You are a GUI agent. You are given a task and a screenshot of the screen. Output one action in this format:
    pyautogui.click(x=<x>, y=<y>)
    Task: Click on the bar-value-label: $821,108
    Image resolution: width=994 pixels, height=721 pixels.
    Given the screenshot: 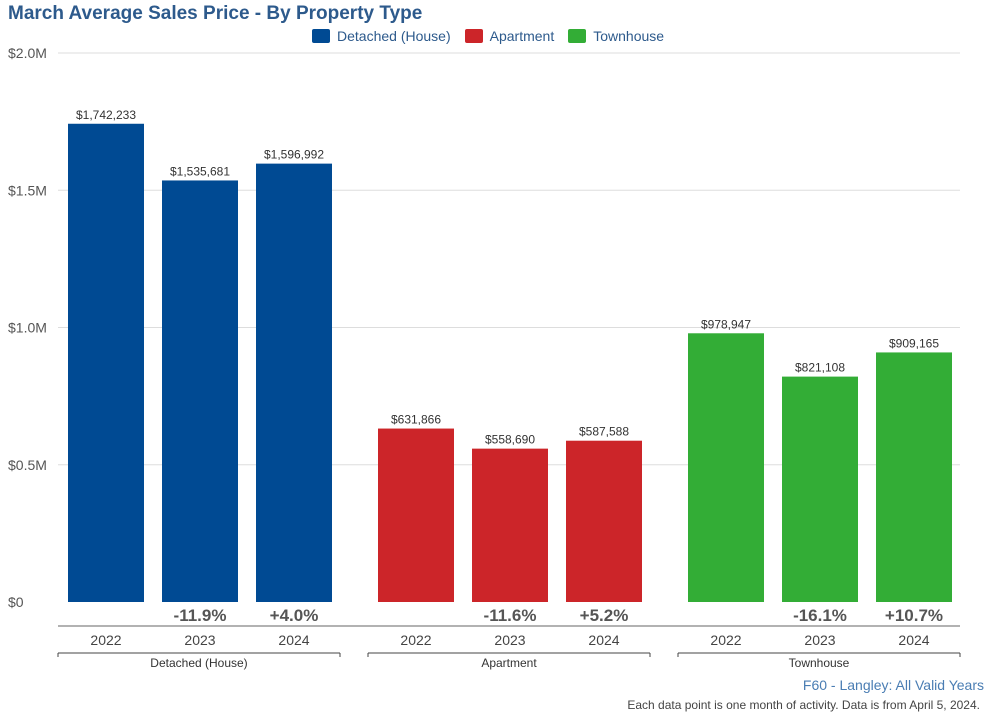 What is the action you would take?
    pyautogui.click(x=820, y=368)
    